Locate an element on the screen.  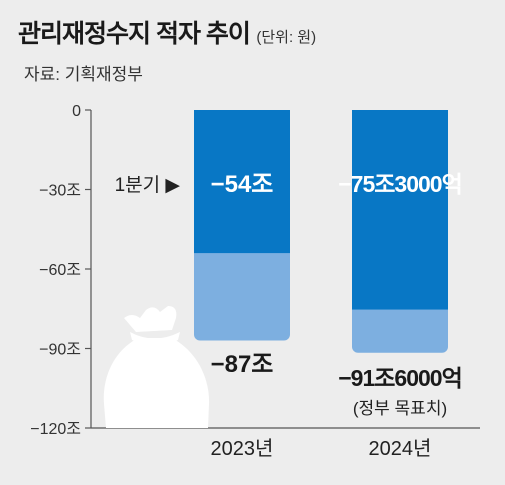
bag-body is located at coordinates (156, 383).